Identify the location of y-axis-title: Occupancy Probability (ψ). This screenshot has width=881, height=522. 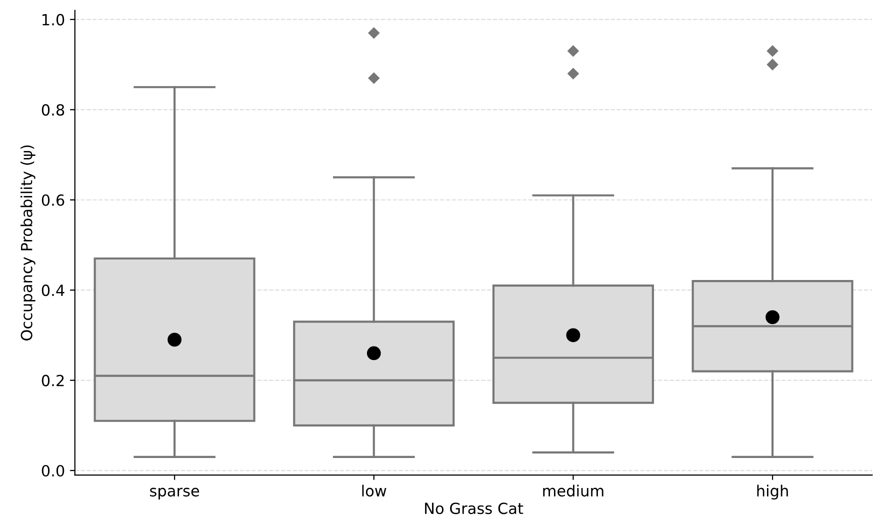
(28, 242).